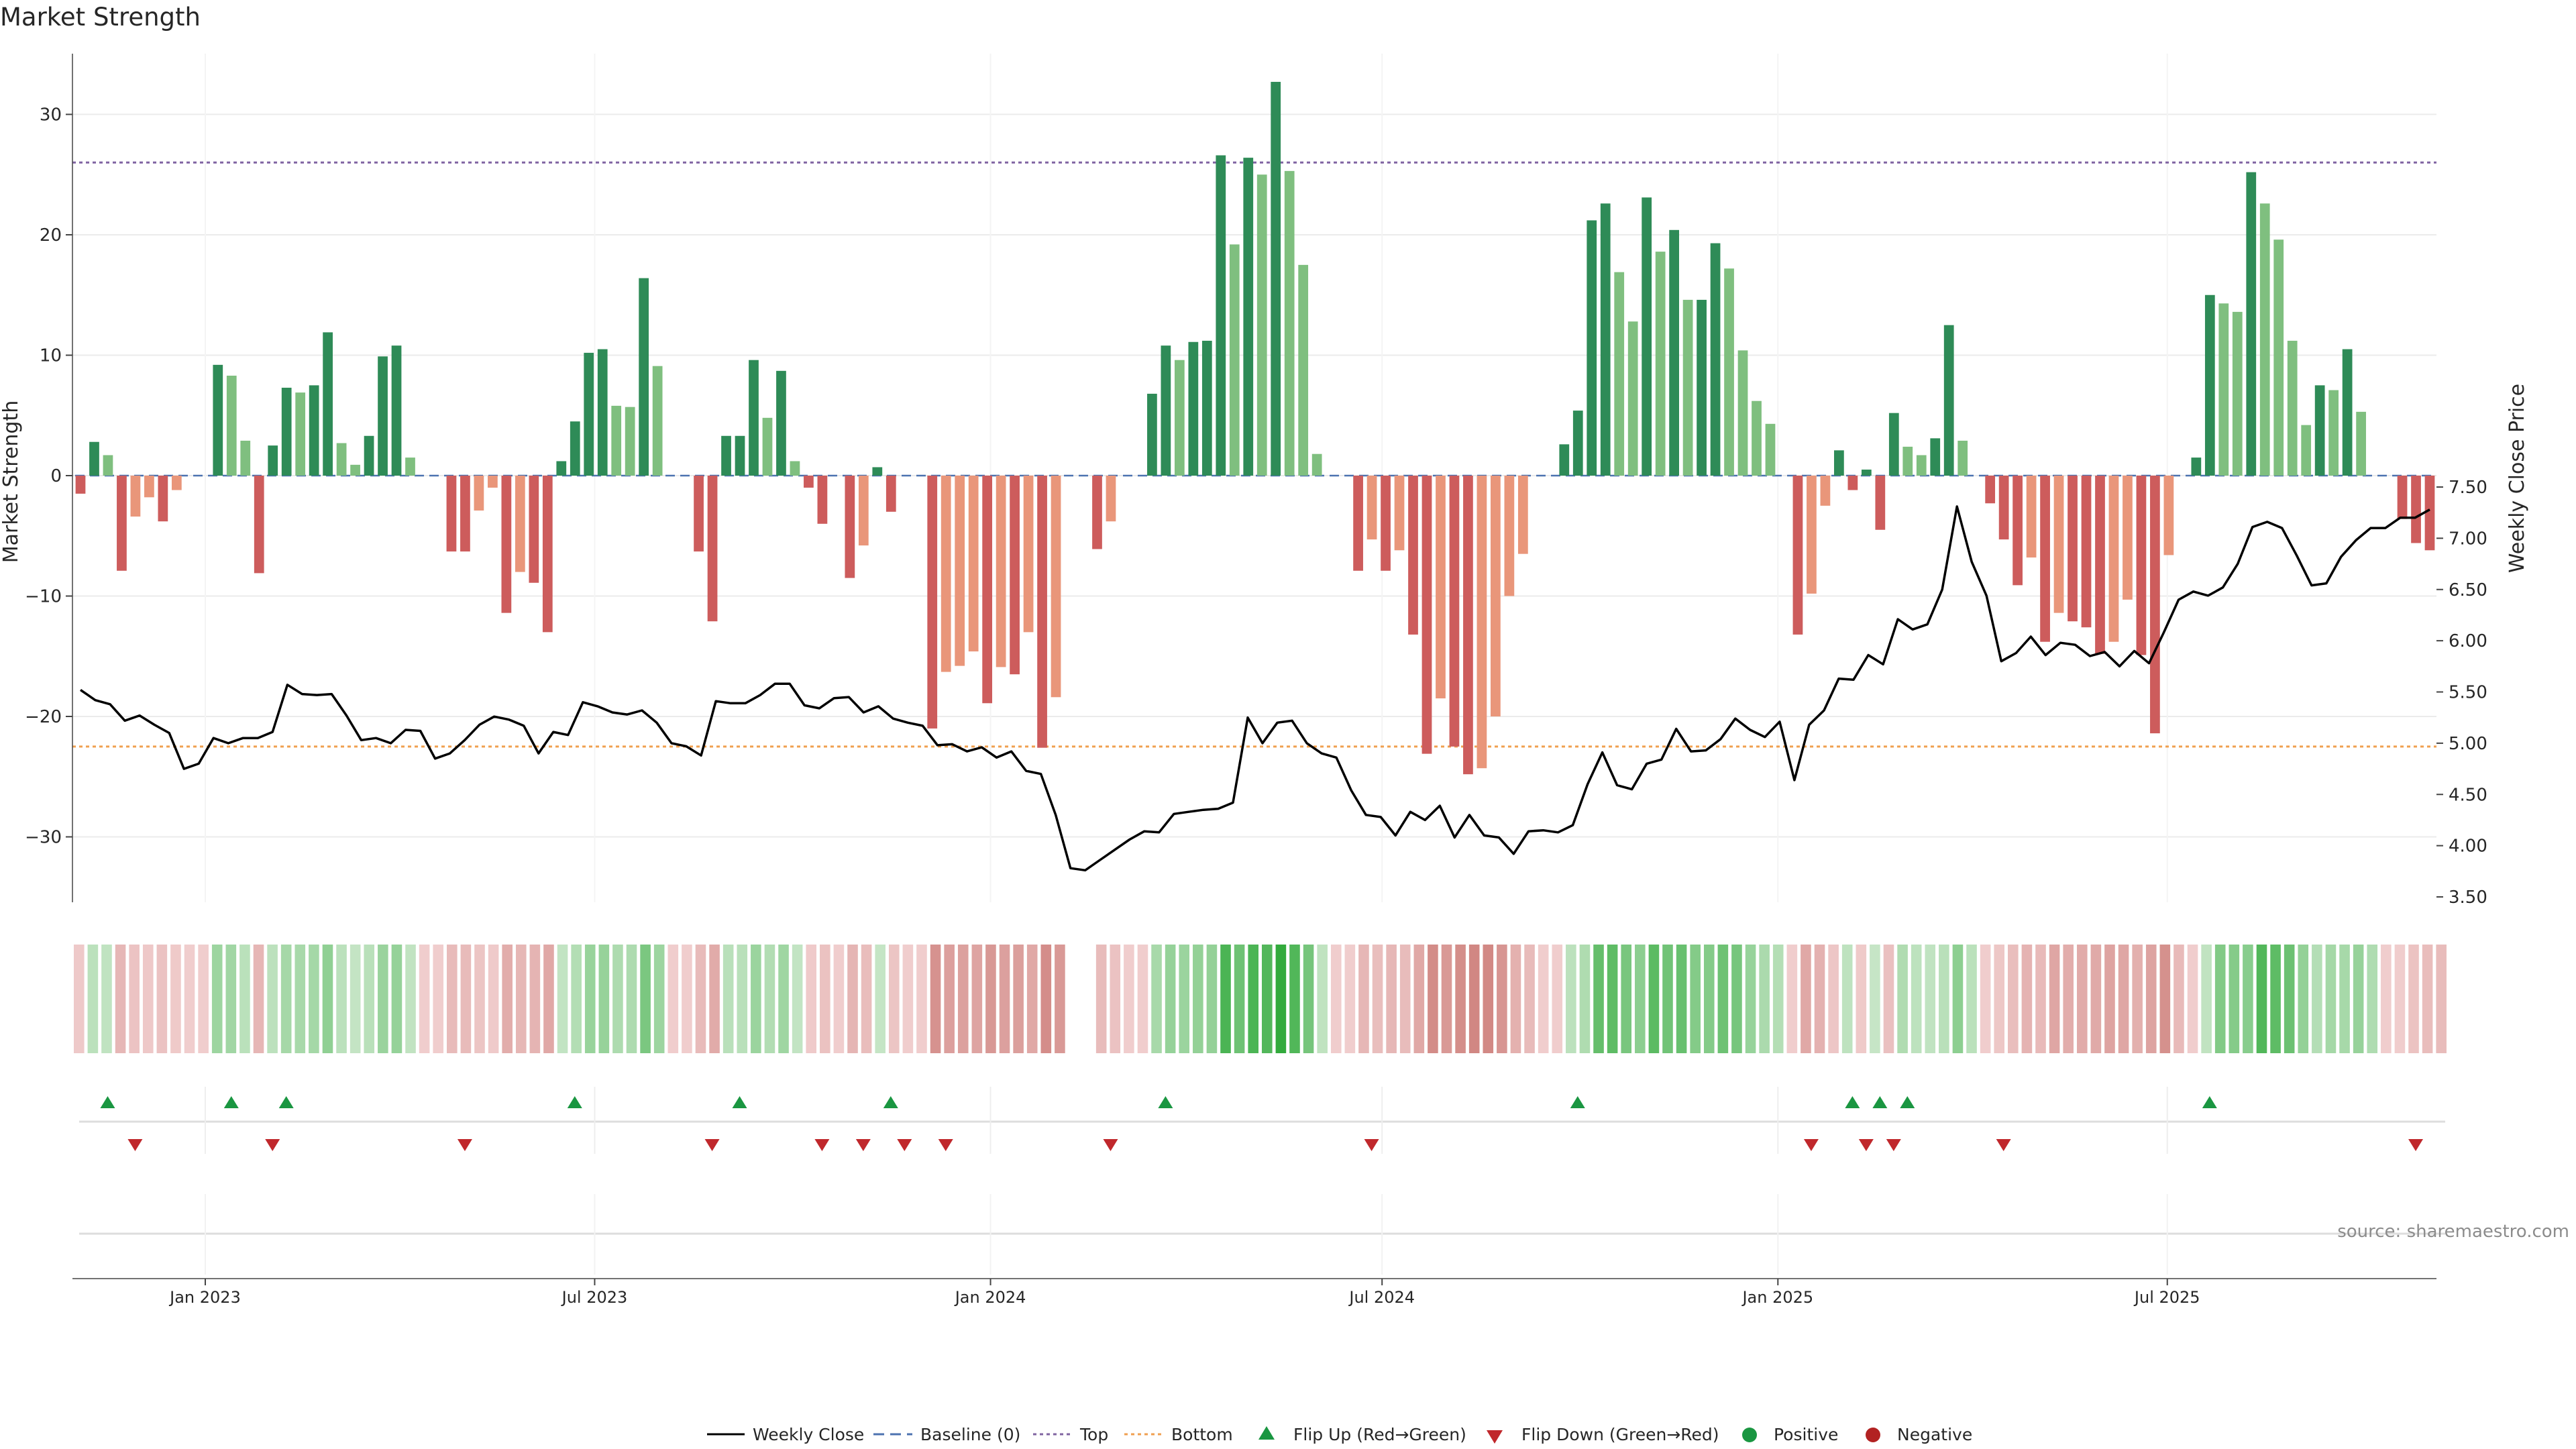 This screenshot has width=2576, height=1449. What do you see at coordinates (808, 1434) in the screenshot?
I see `legend-weekly-close: Weekly Close` at bounding box center [808, 1434].